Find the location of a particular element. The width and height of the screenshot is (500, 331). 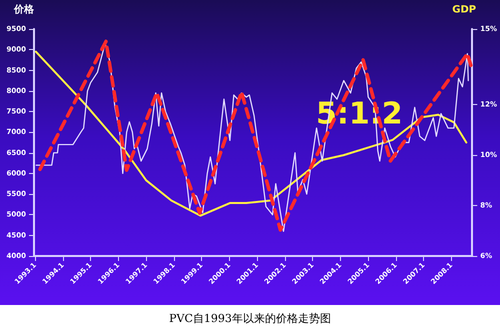

y-axis-title: 价格 is located at coordinates (24, 10).